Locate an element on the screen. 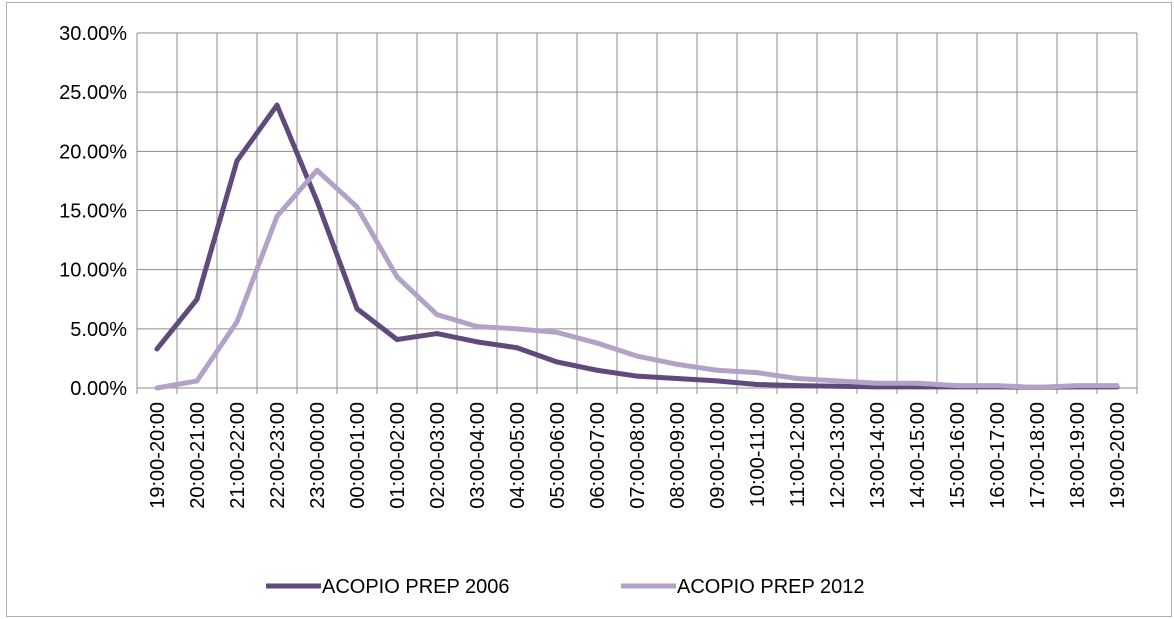 The height and width of the screenshot is (619, 1174). y-tick-label: 10.00% is located at coordinates (93, 271).